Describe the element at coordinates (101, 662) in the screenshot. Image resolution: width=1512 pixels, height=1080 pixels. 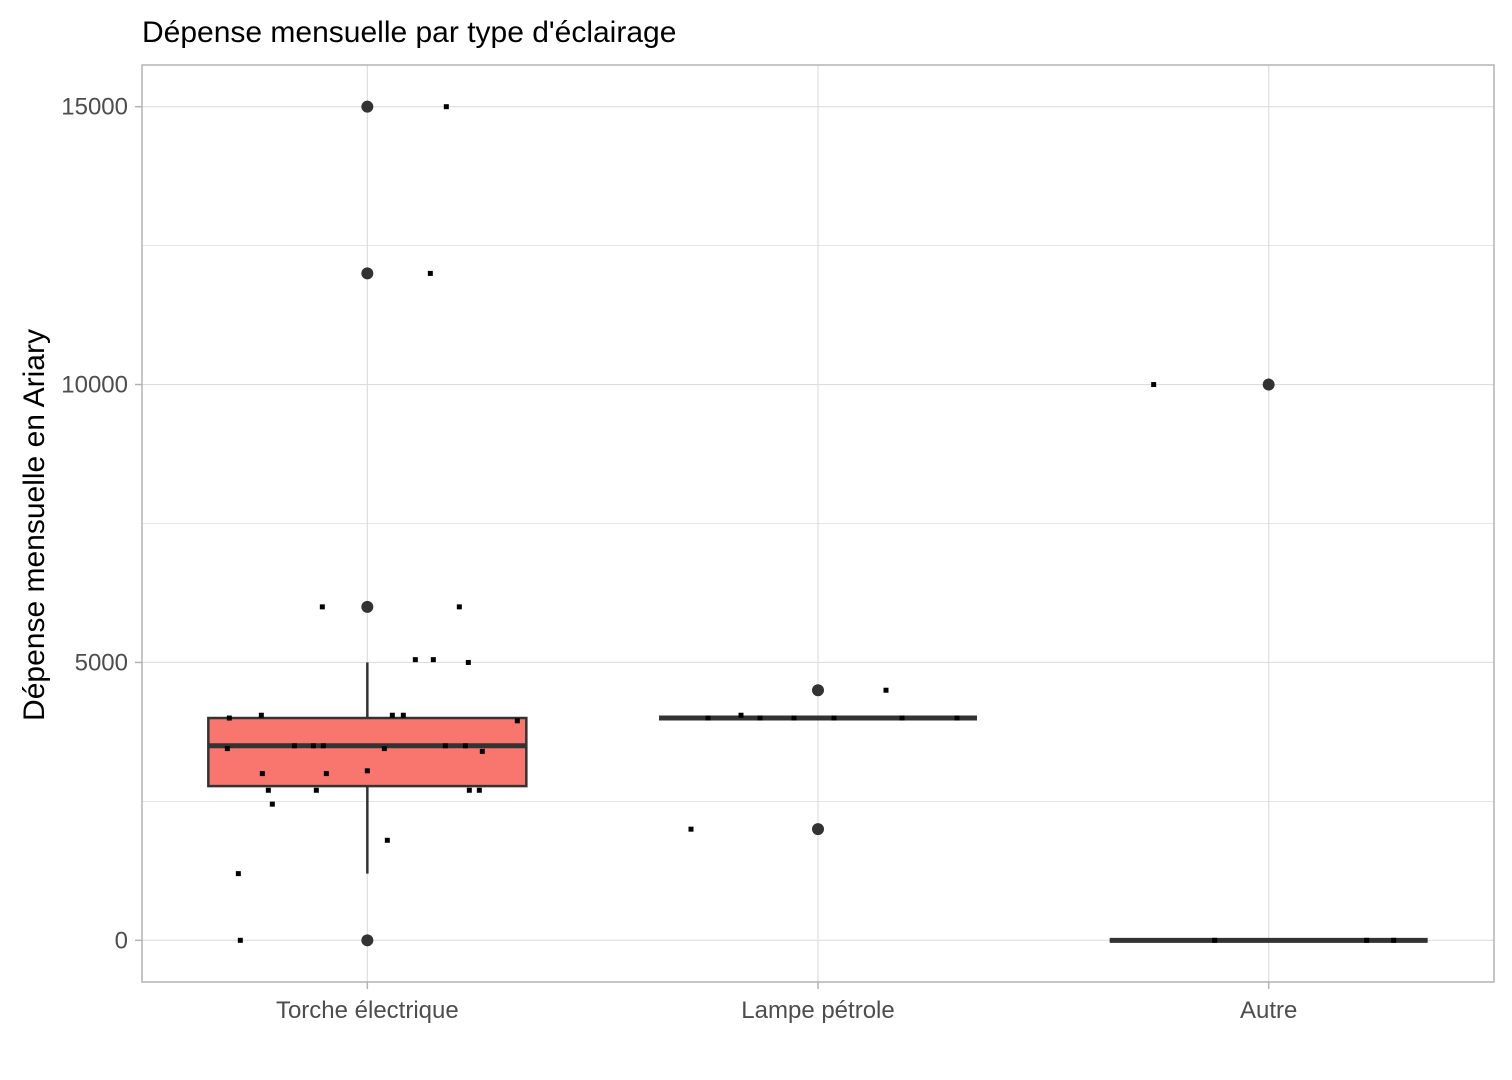
I see `y-tick-label: 5000` at that location.